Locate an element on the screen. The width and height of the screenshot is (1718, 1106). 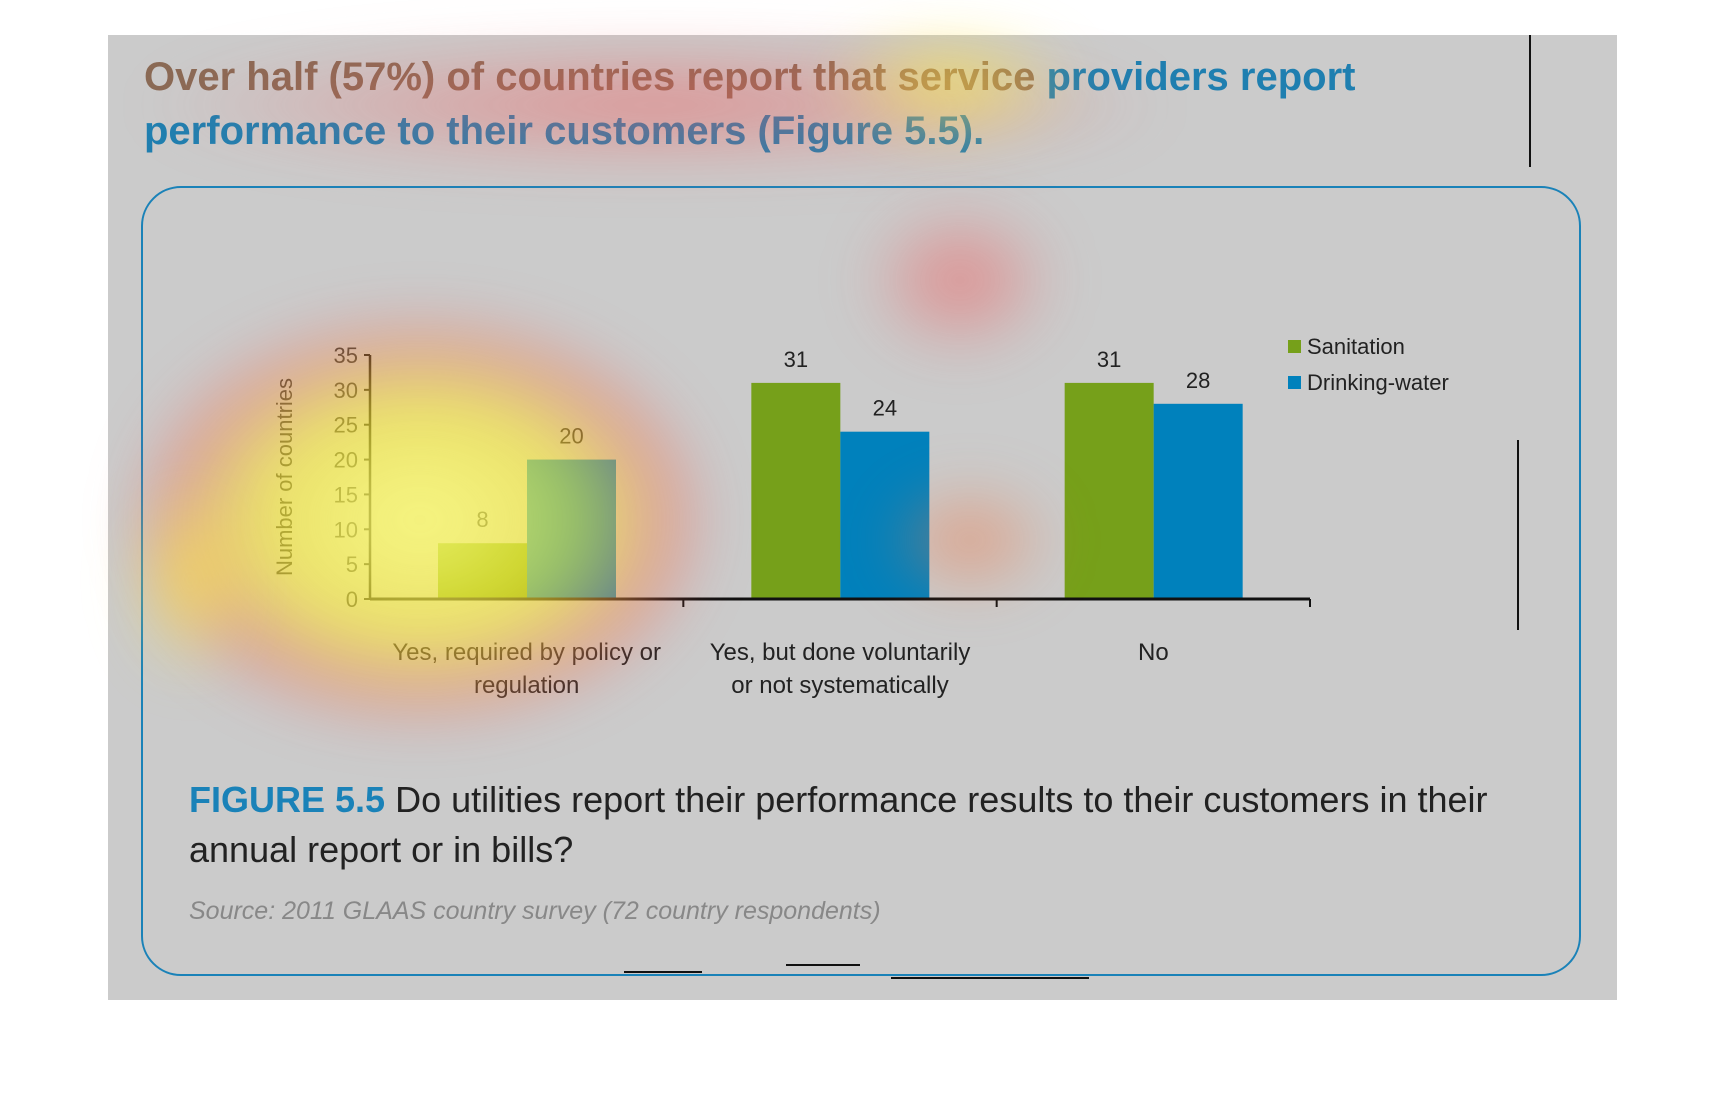
y-tick-label: 15 is located at coordinates (346, 494).